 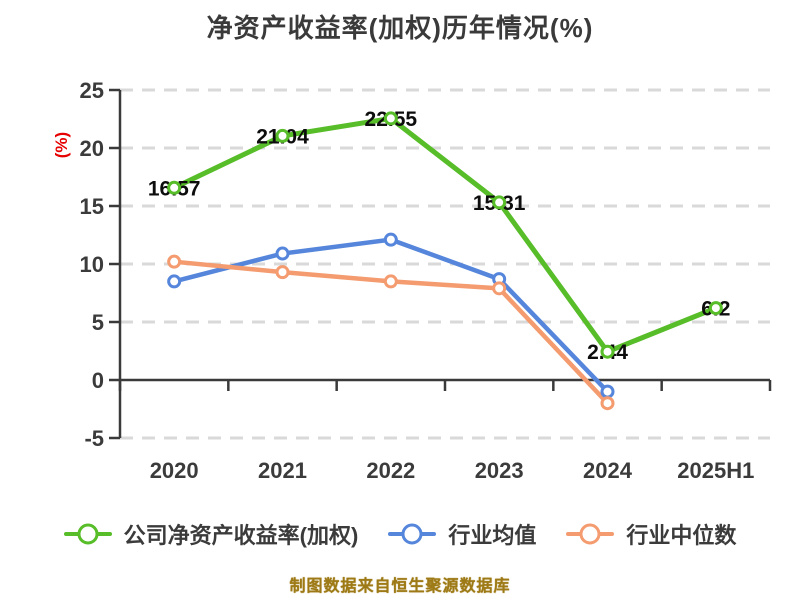 What do you see at coordinates (492, 535) in the screenshot?
I see `legend-label: 行业均值` at bounding box center [492, 535].